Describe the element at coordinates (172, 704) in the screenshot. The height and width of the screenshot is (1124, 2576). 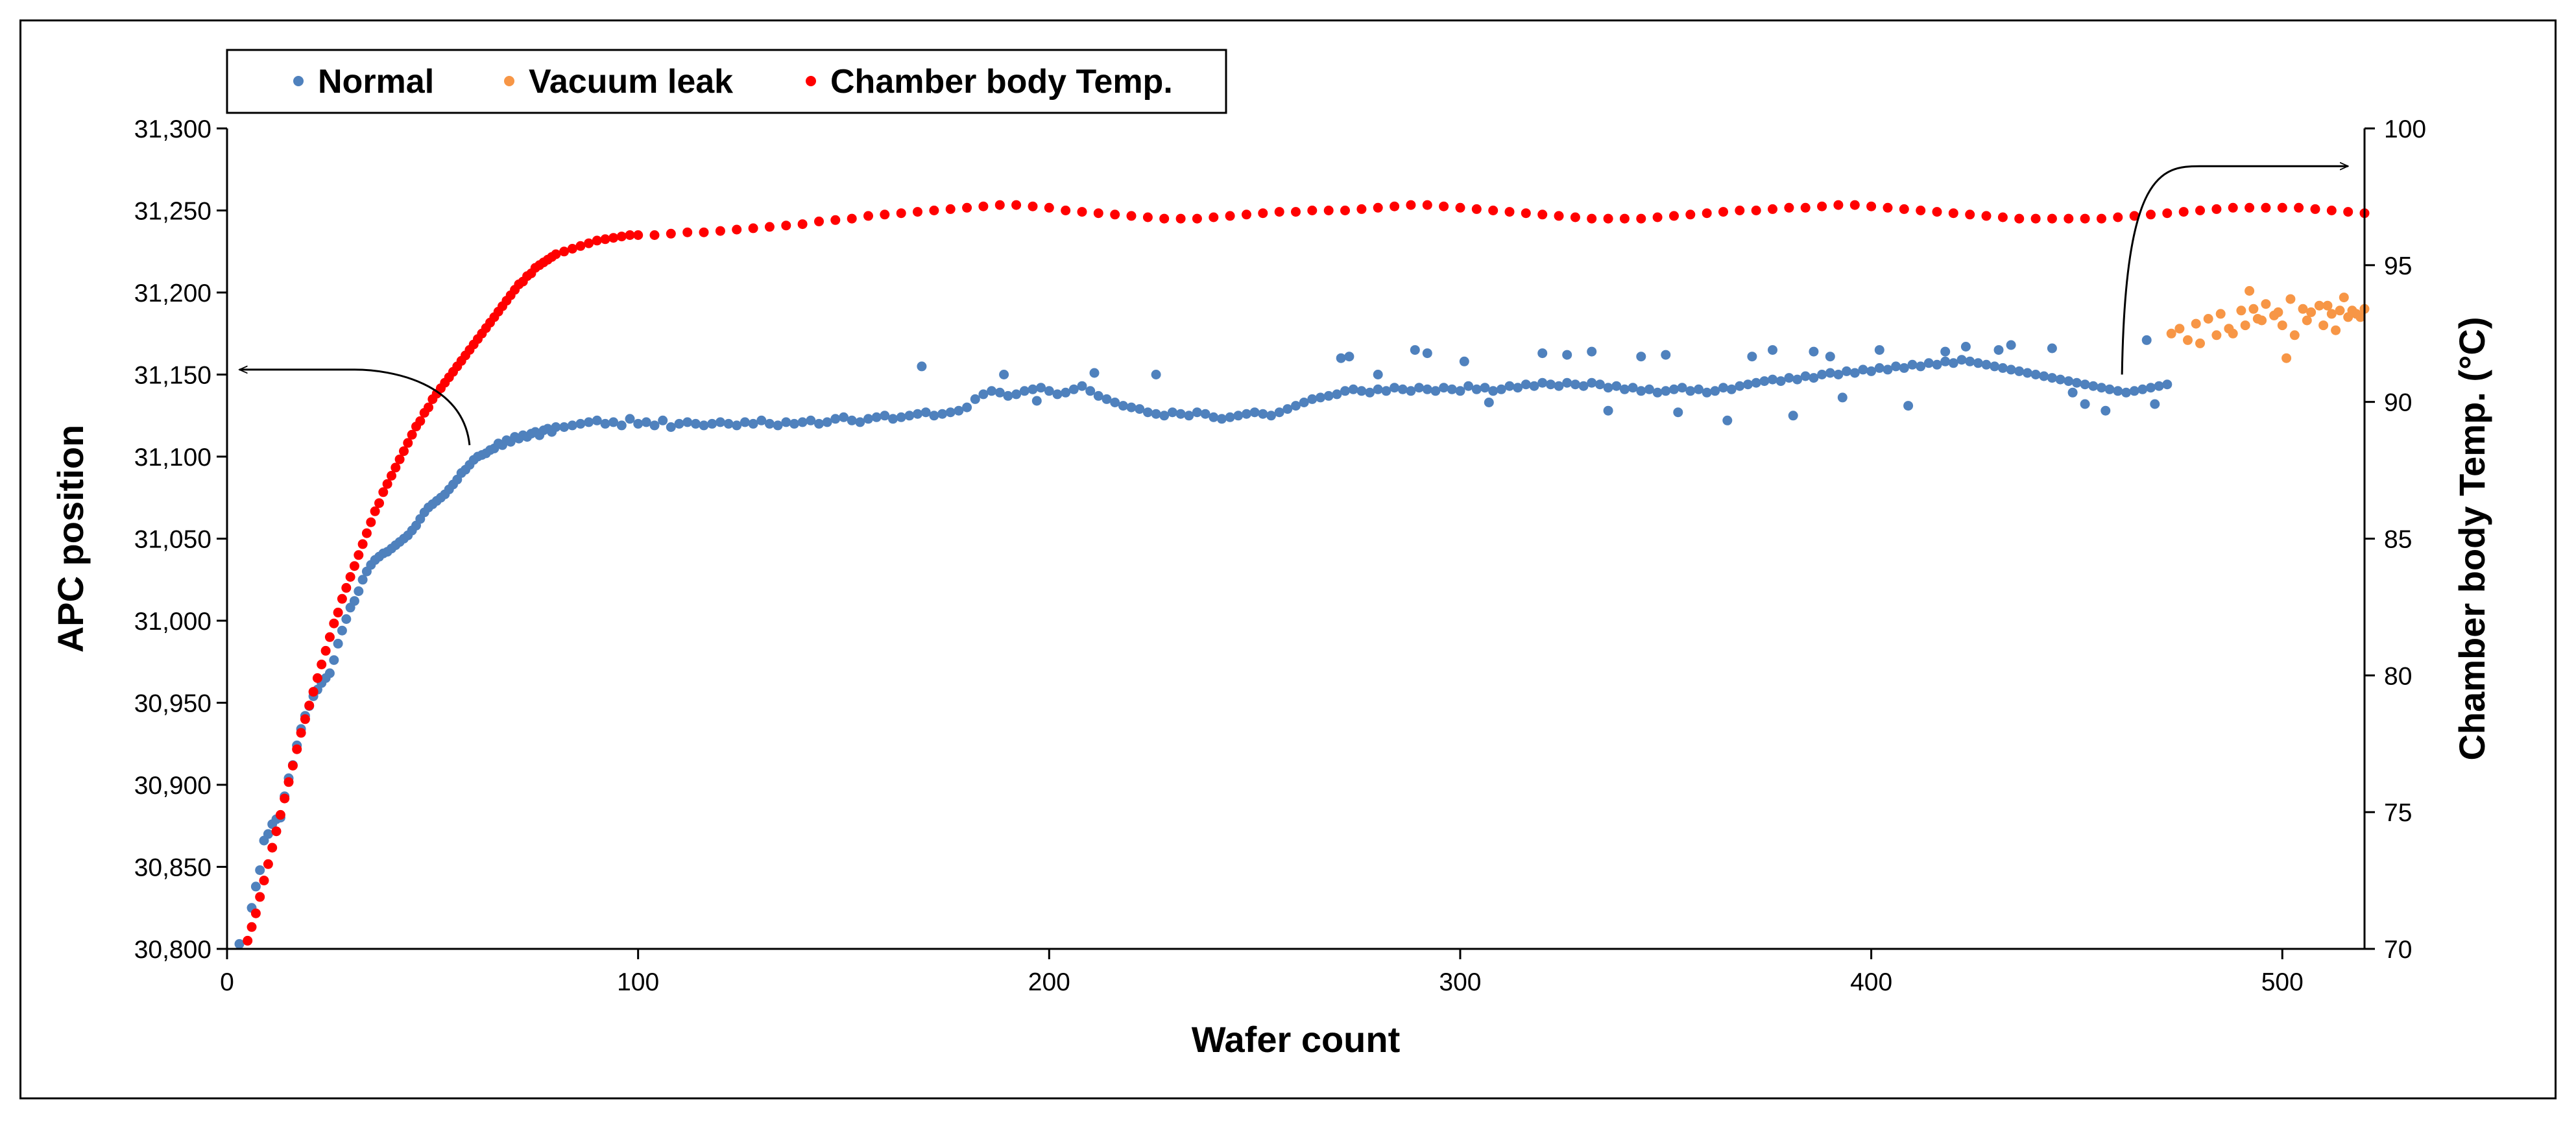
I see `y-tick-label: 30,950` at that location.